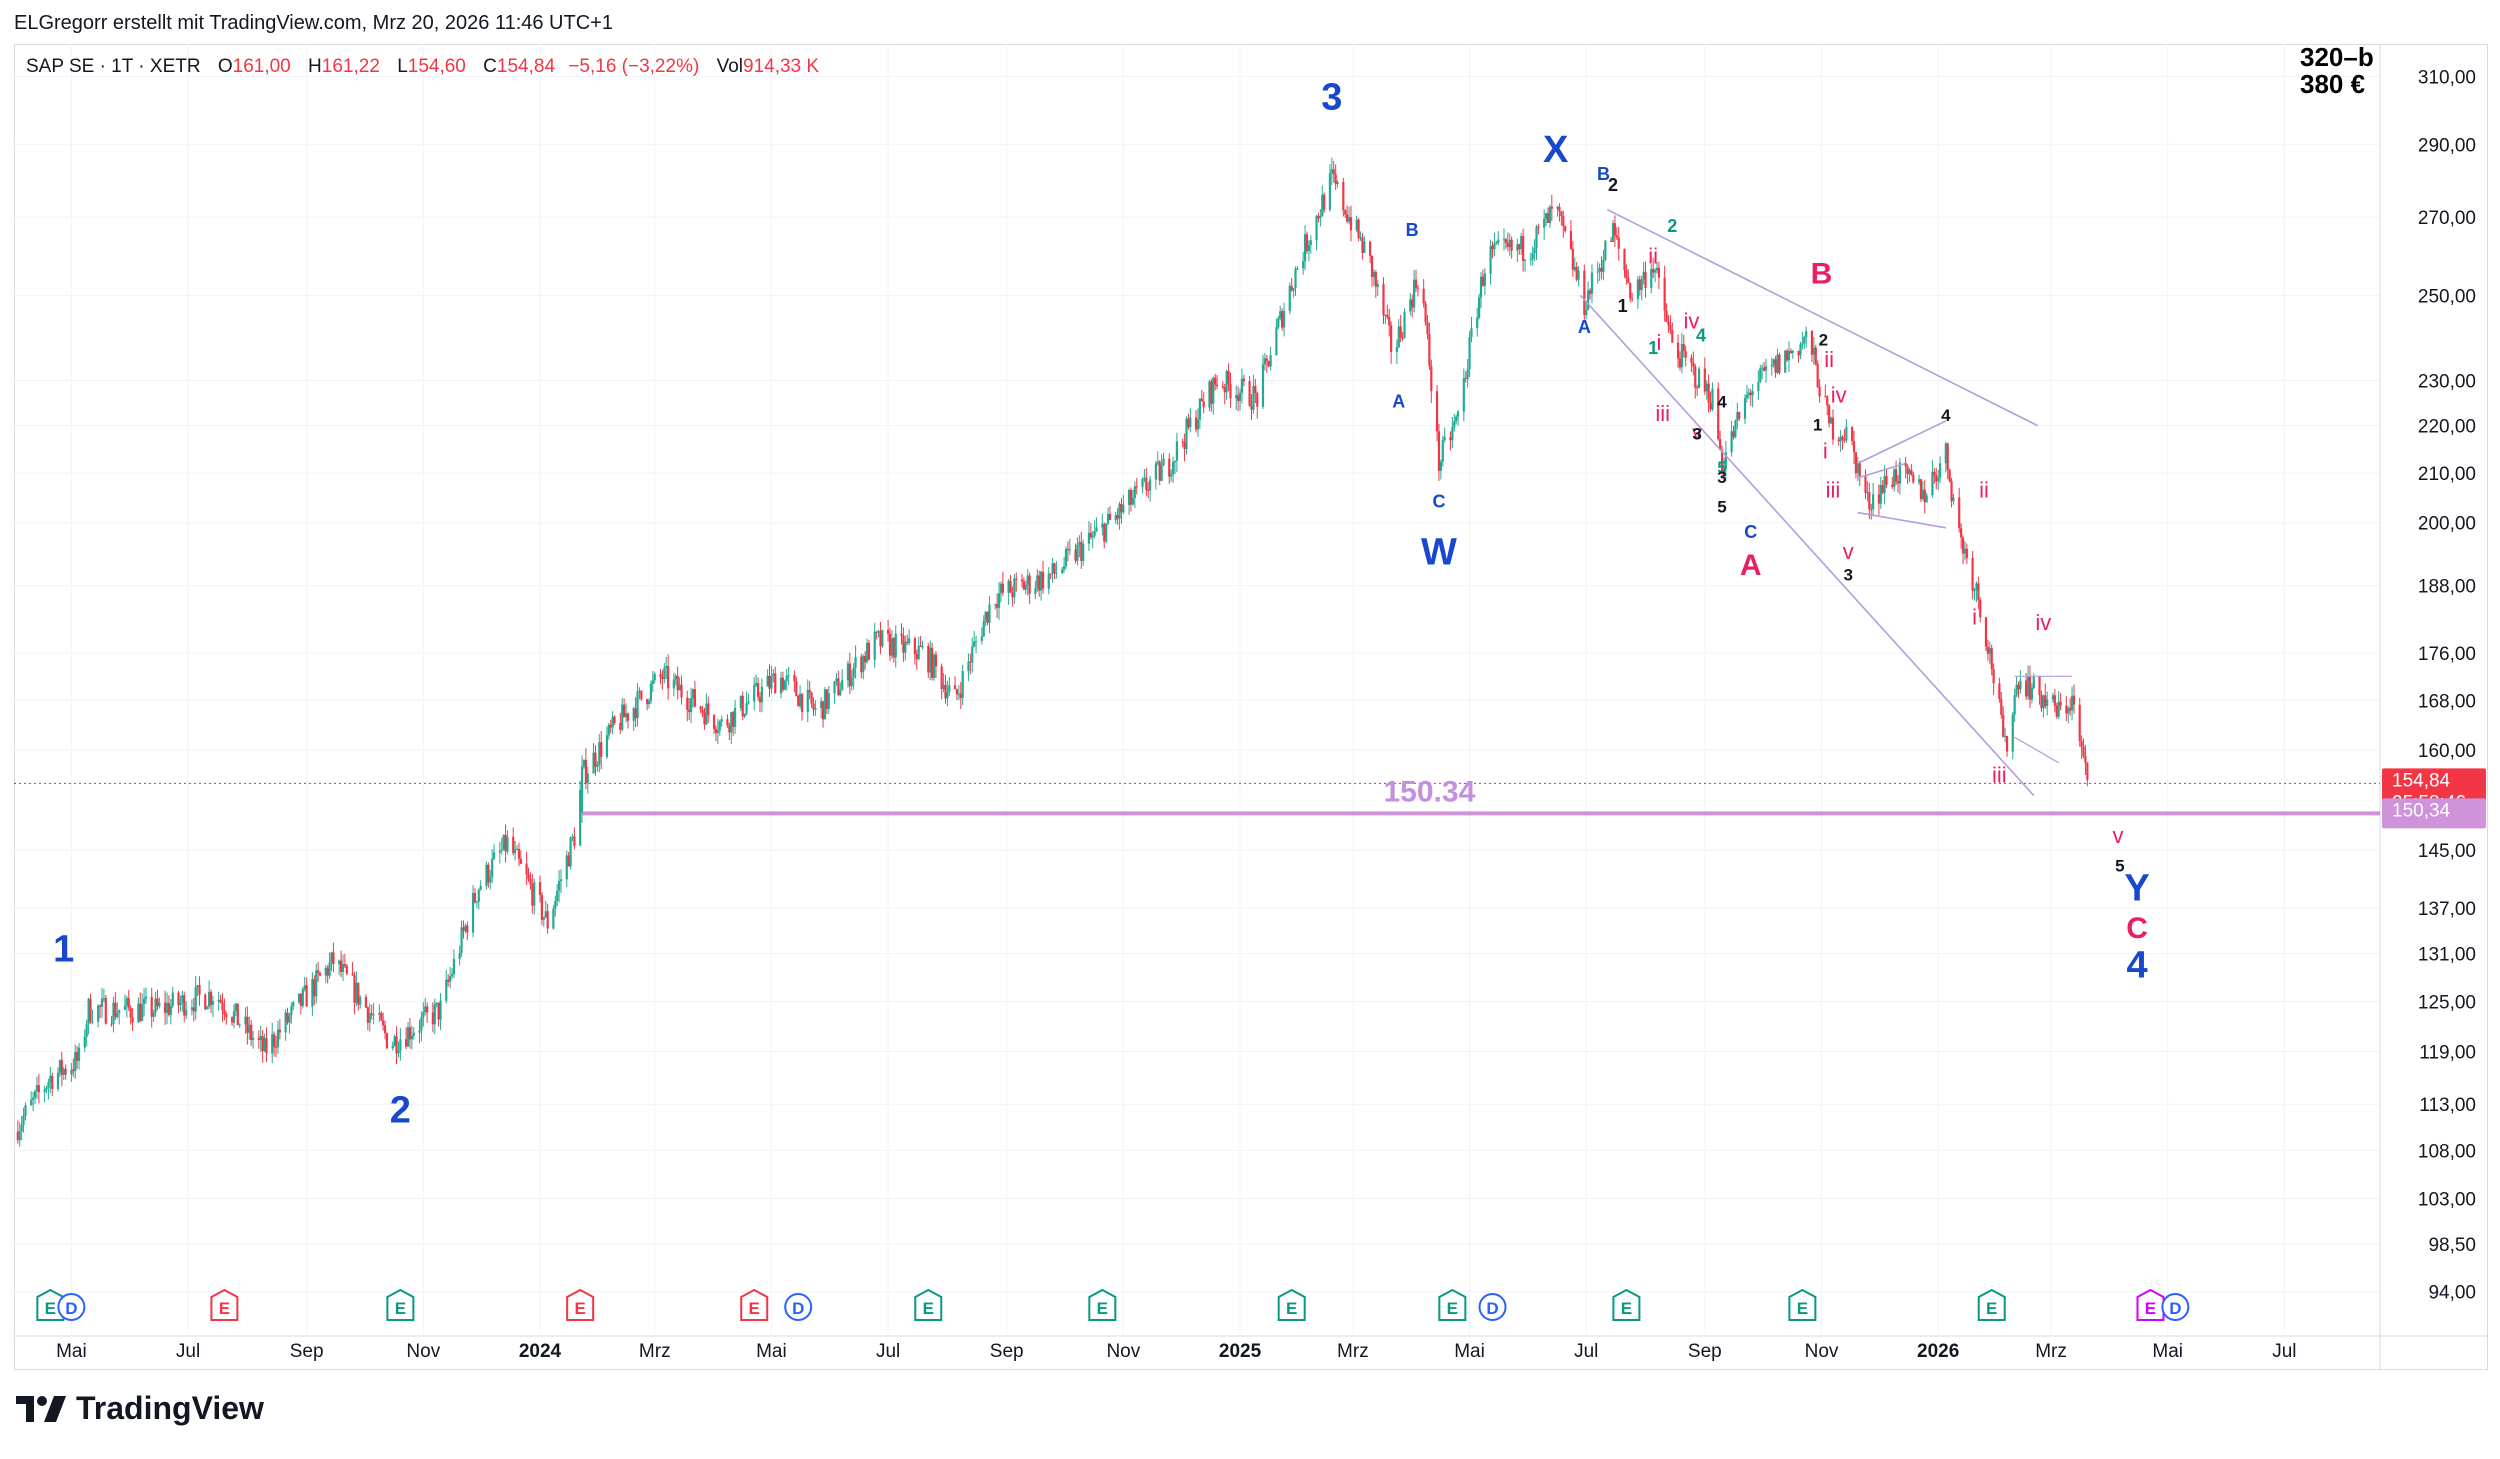 The width and height of the screenshot is (2500, 1459). Describe the element at coordinates (2421, 780) in the screenshot. I see `last-price-tag-text: 154,84` at that location.